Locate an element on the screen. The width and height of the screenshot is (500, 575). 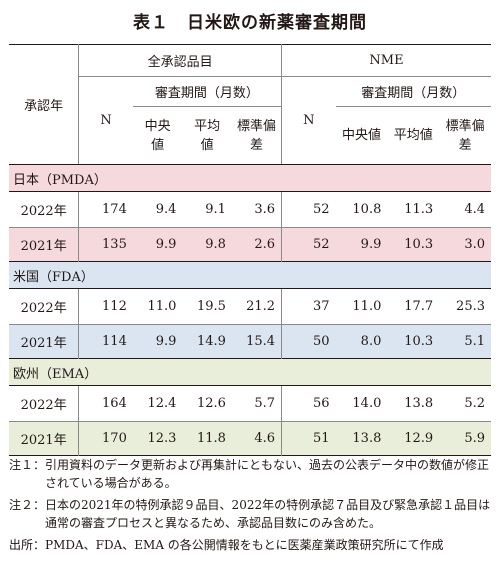
cell-all-sd: 5.7 is located at coordinates (256, 403).